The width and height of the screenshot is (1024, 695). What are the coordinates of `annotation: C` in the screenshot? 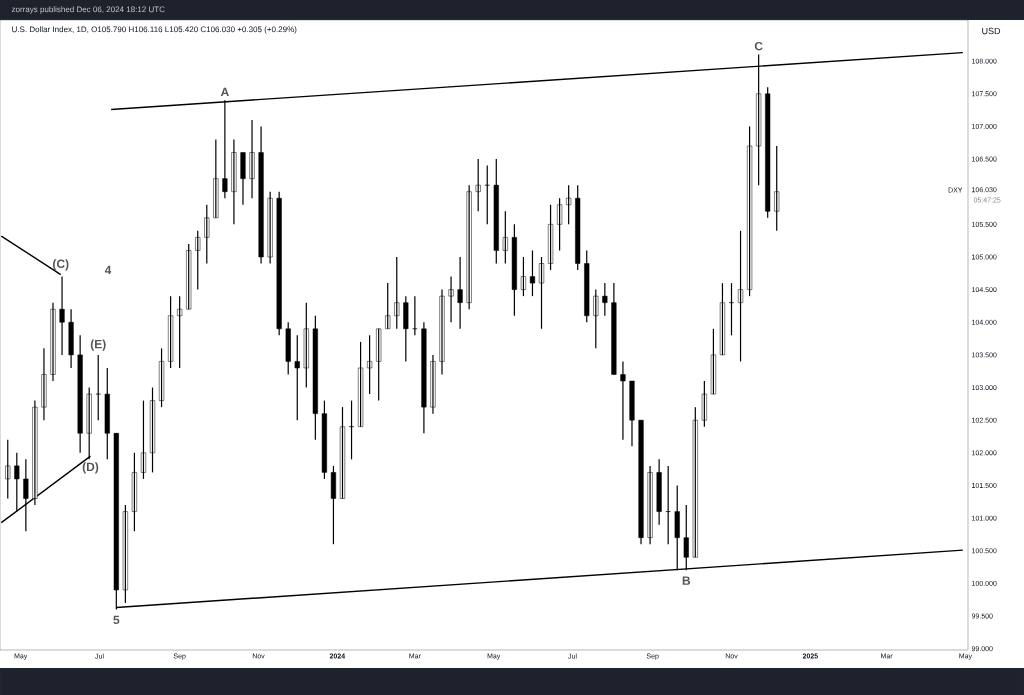 It's located at (758, 46).